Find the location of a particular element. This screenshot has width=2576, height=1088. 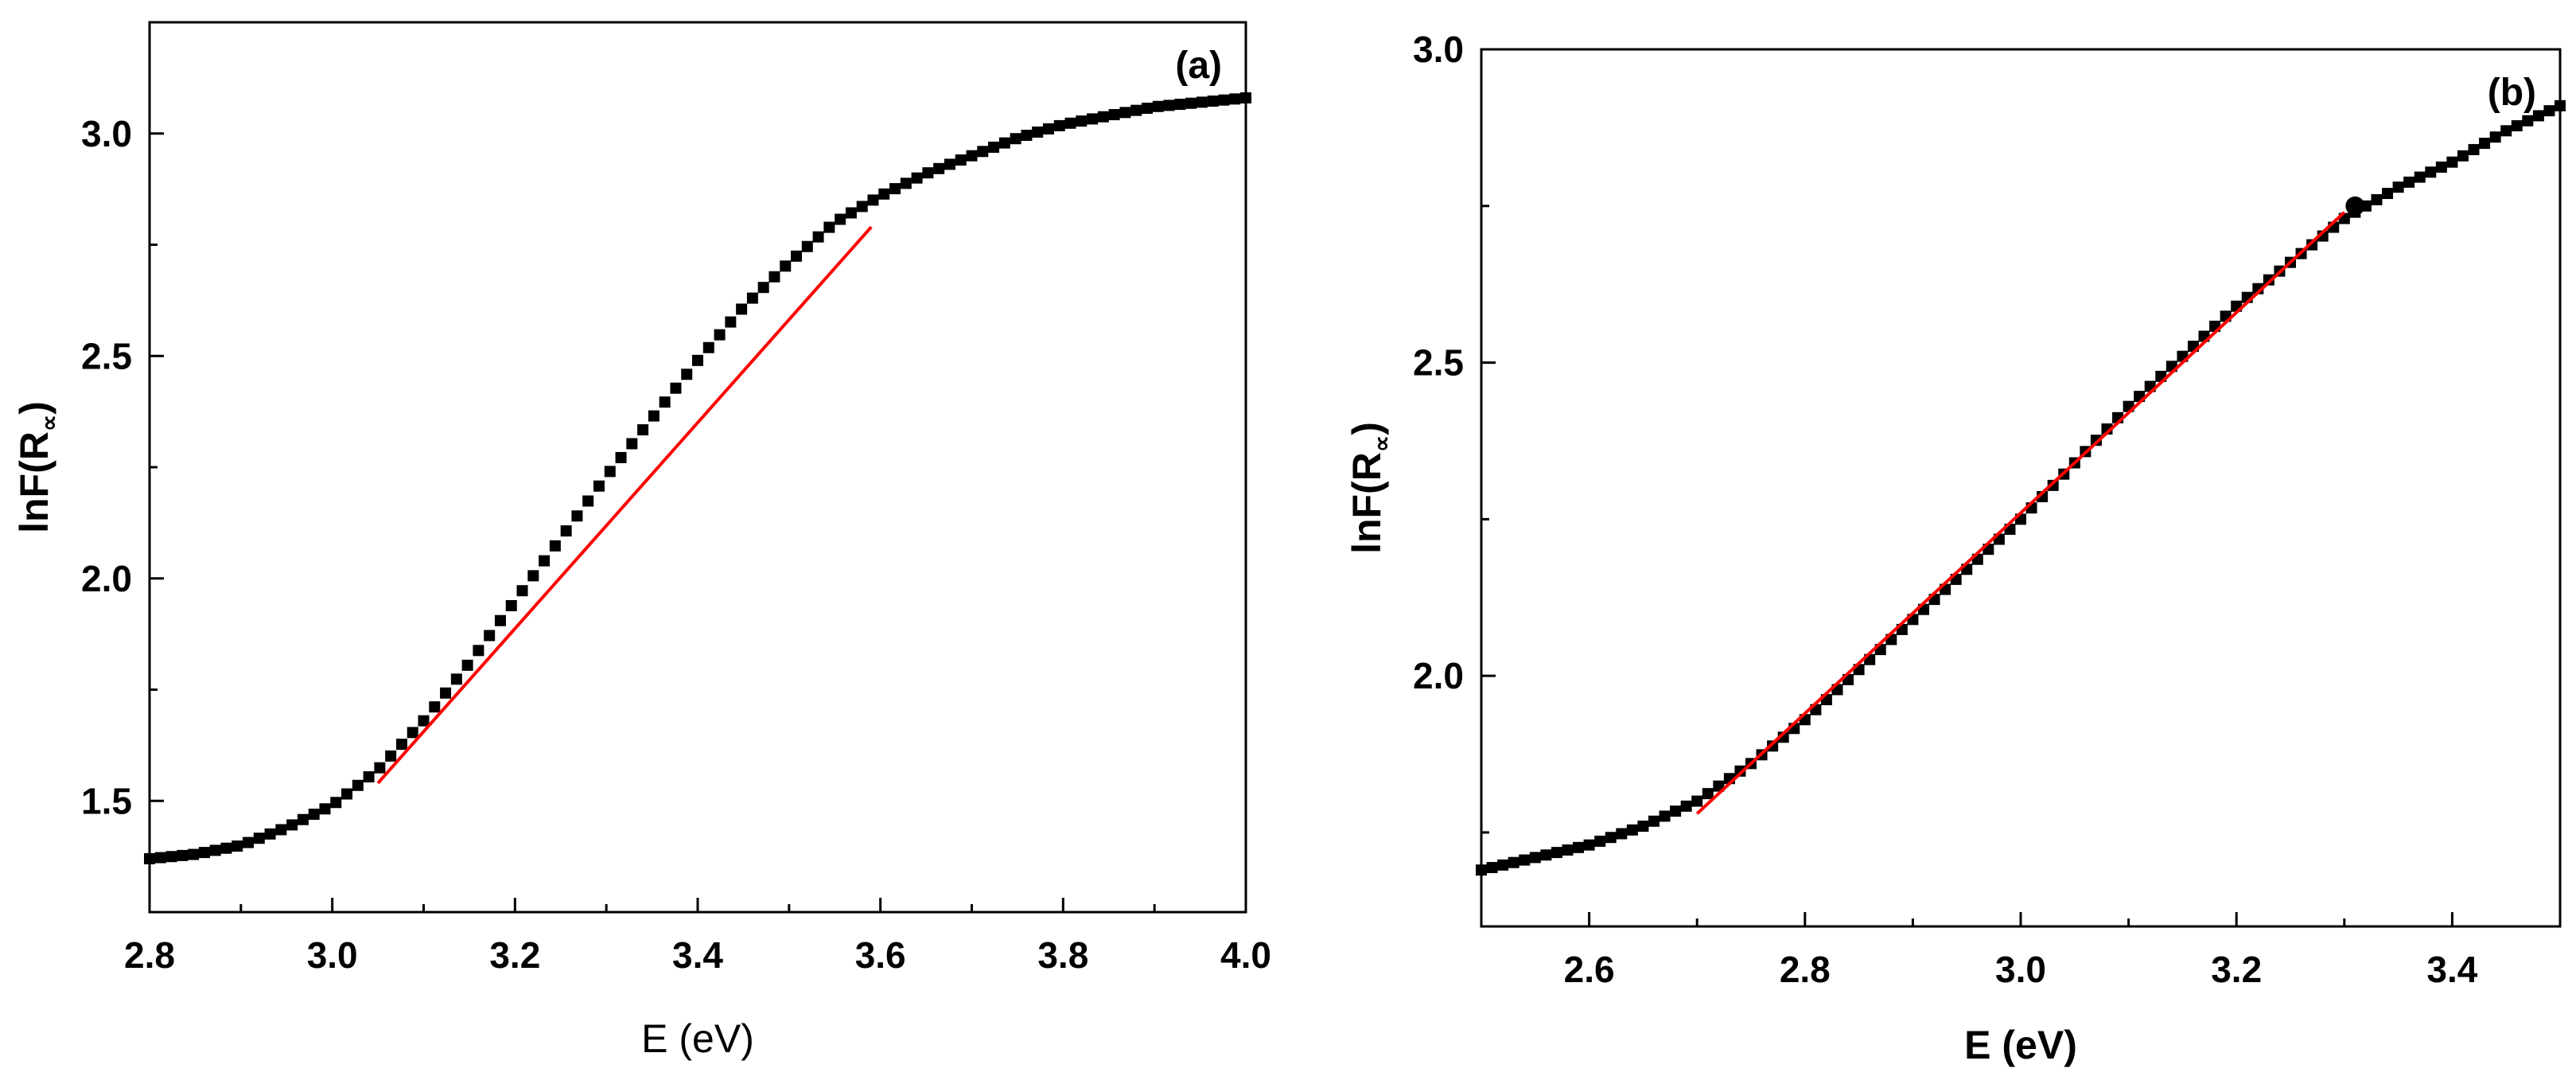

x-axis-title: E (eV) is located at coordinates (697, 1038).